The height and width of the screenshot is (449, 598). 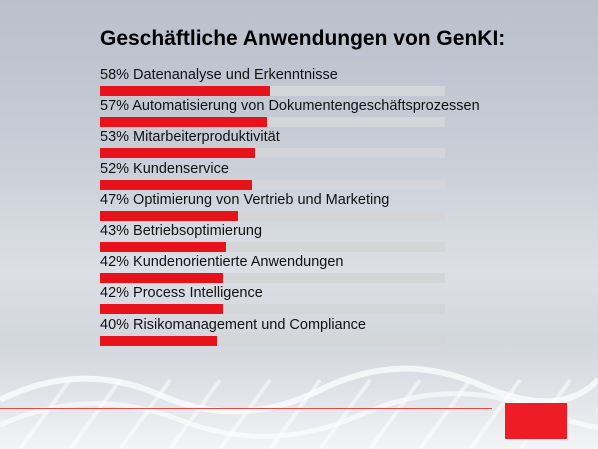 I want to click on bar-label: 43% Betriebsoptimierung, so click(x=181, y=230).